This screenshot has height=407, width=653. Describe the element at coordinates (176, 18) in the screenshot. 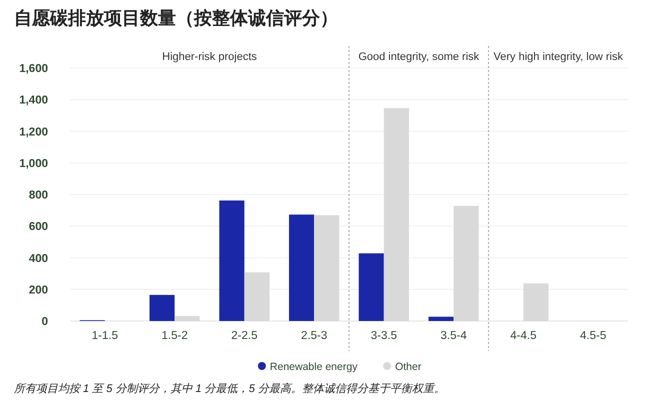

I see `chart-title: 自愿碳排放项目数量（按整体诚信评分）` at that location.